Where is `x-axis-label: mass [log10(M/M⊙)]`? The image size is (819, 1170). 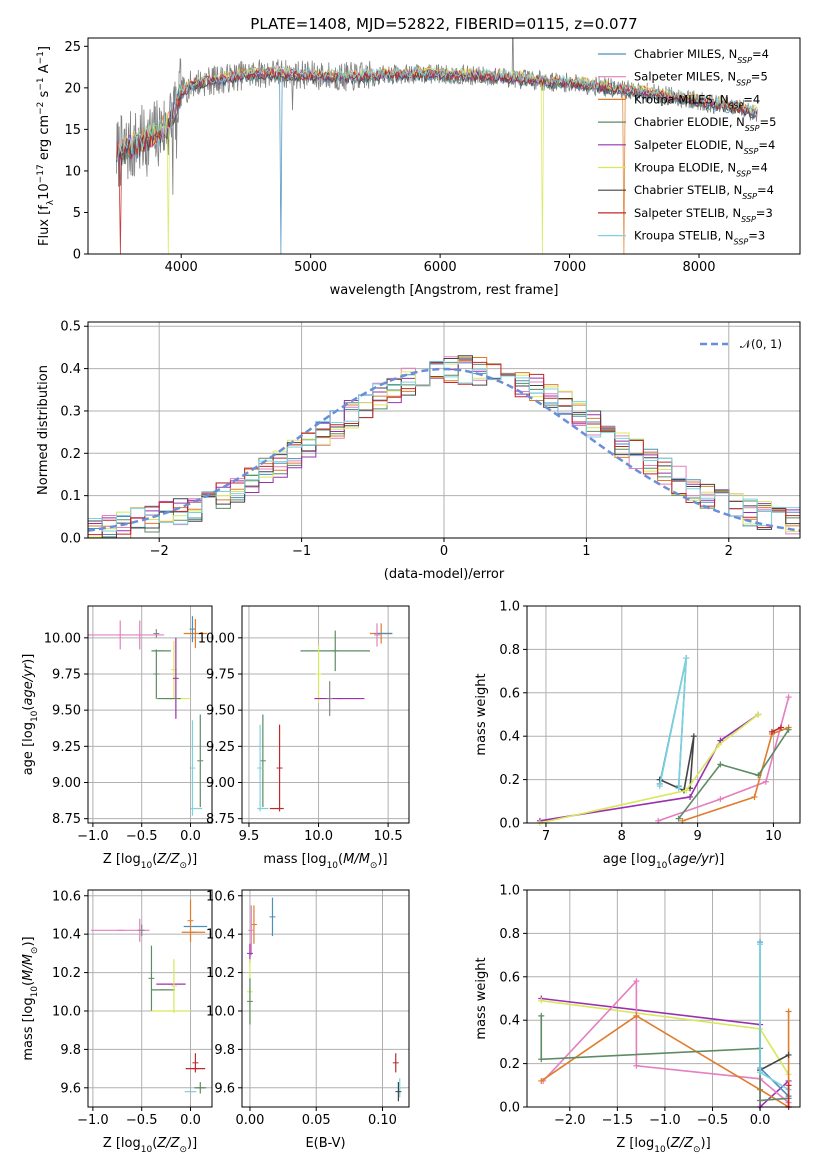
x-axis-label: mass [log10(M/M⊙)] is located at coordinates (325, 861).